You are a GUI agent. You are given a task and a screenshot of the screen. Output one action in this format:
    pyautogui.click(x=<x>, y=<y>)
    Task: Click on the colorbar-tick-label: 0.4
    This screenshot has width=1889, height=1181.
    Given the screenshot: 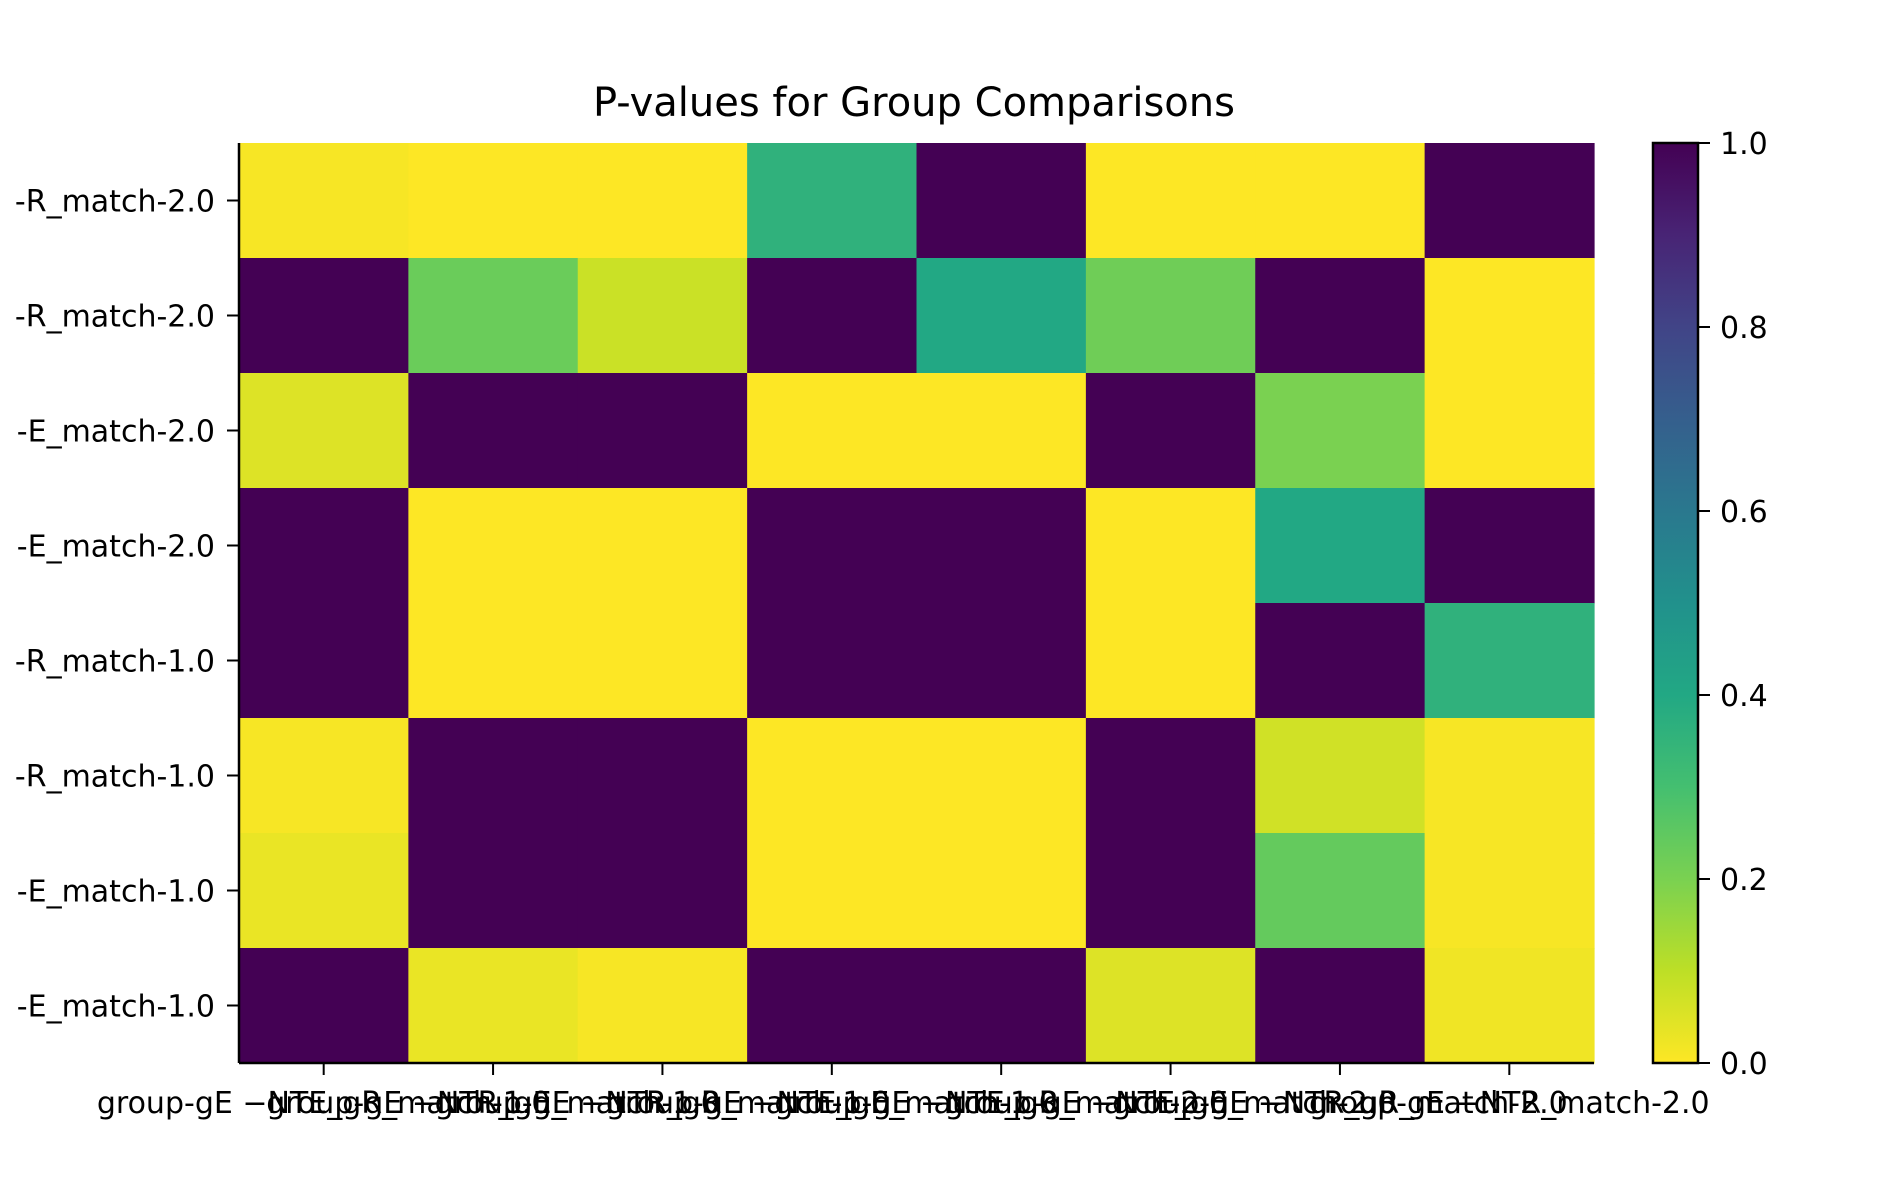 What is the action you would take?
    pyautogui.click(x=1744, y=696)
    